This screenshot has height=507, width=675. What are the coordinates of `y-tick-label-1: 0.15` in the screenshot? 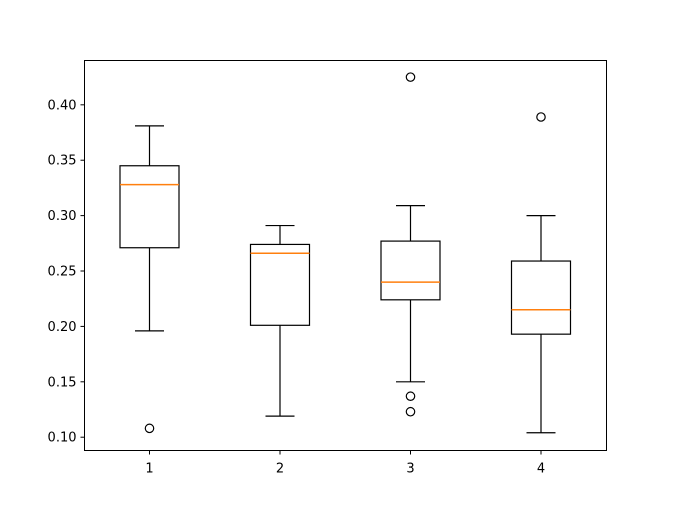 It's located at (62, 382).